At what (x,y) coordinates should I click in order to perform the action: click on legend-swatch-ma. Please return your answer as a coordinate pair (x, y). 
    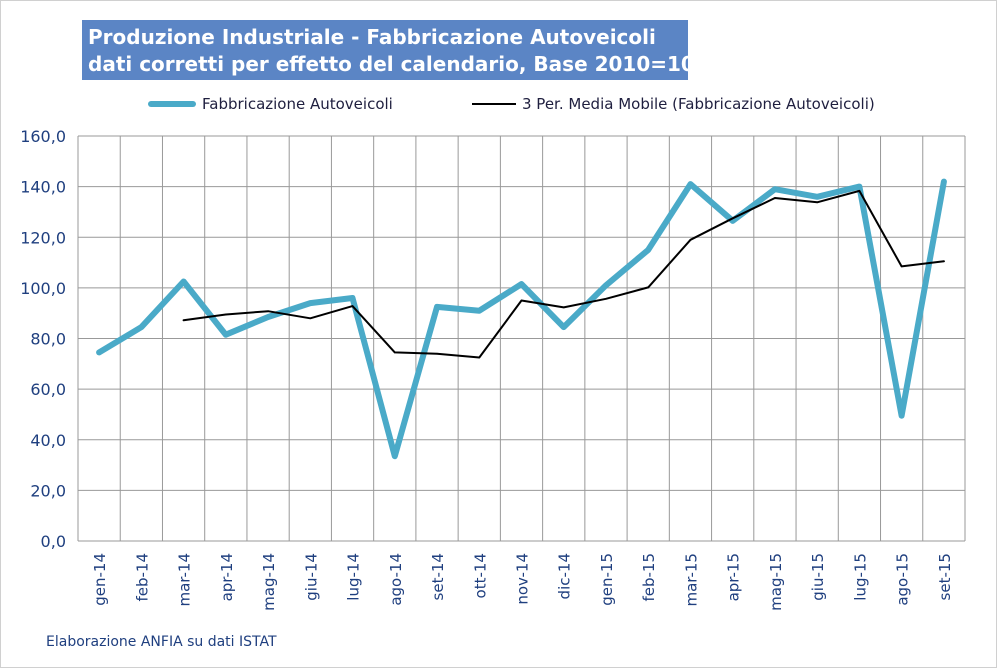
    Looking at the image, I should click on (494, 104).